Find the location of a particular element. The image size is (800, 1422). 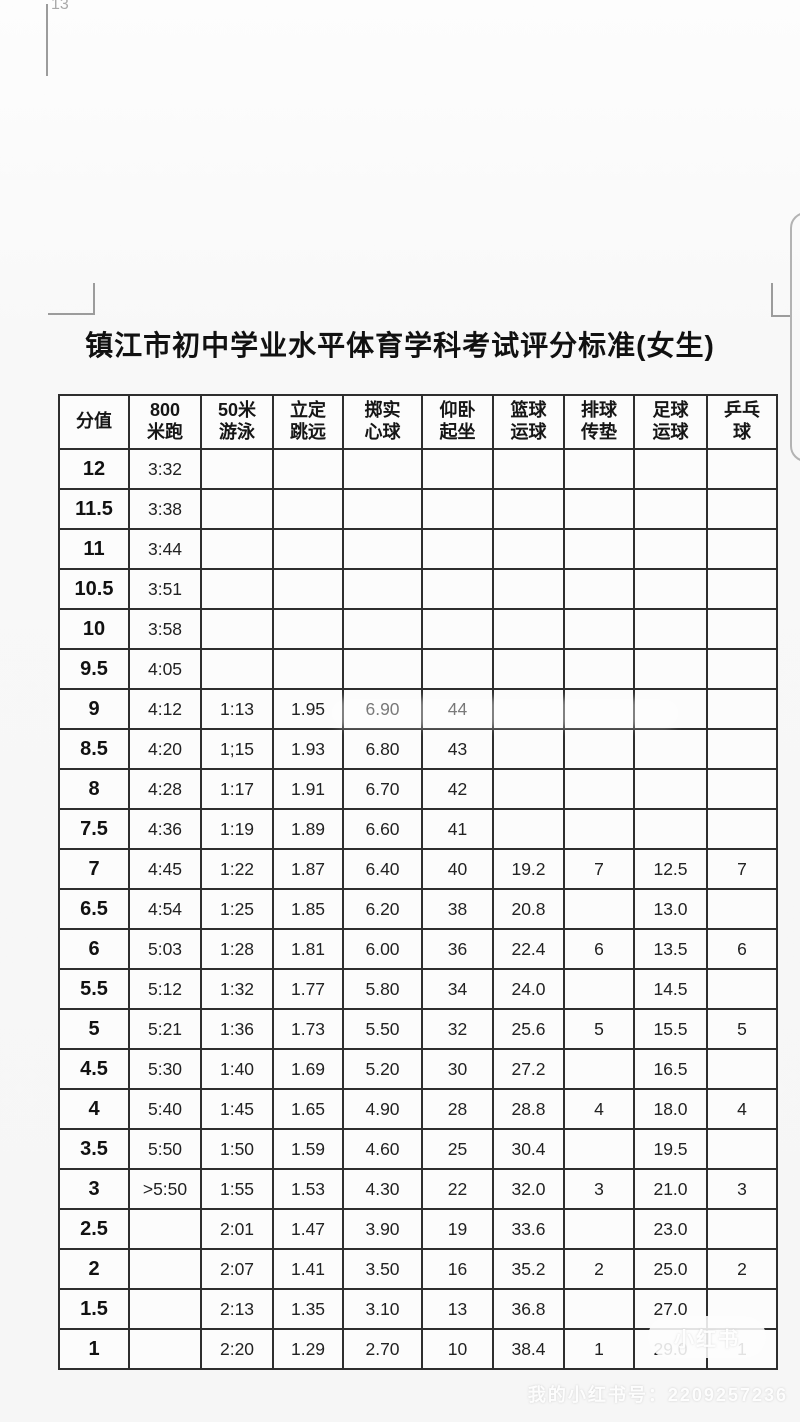

table-row: 11 3:44 is located at coordinates (418, 549).